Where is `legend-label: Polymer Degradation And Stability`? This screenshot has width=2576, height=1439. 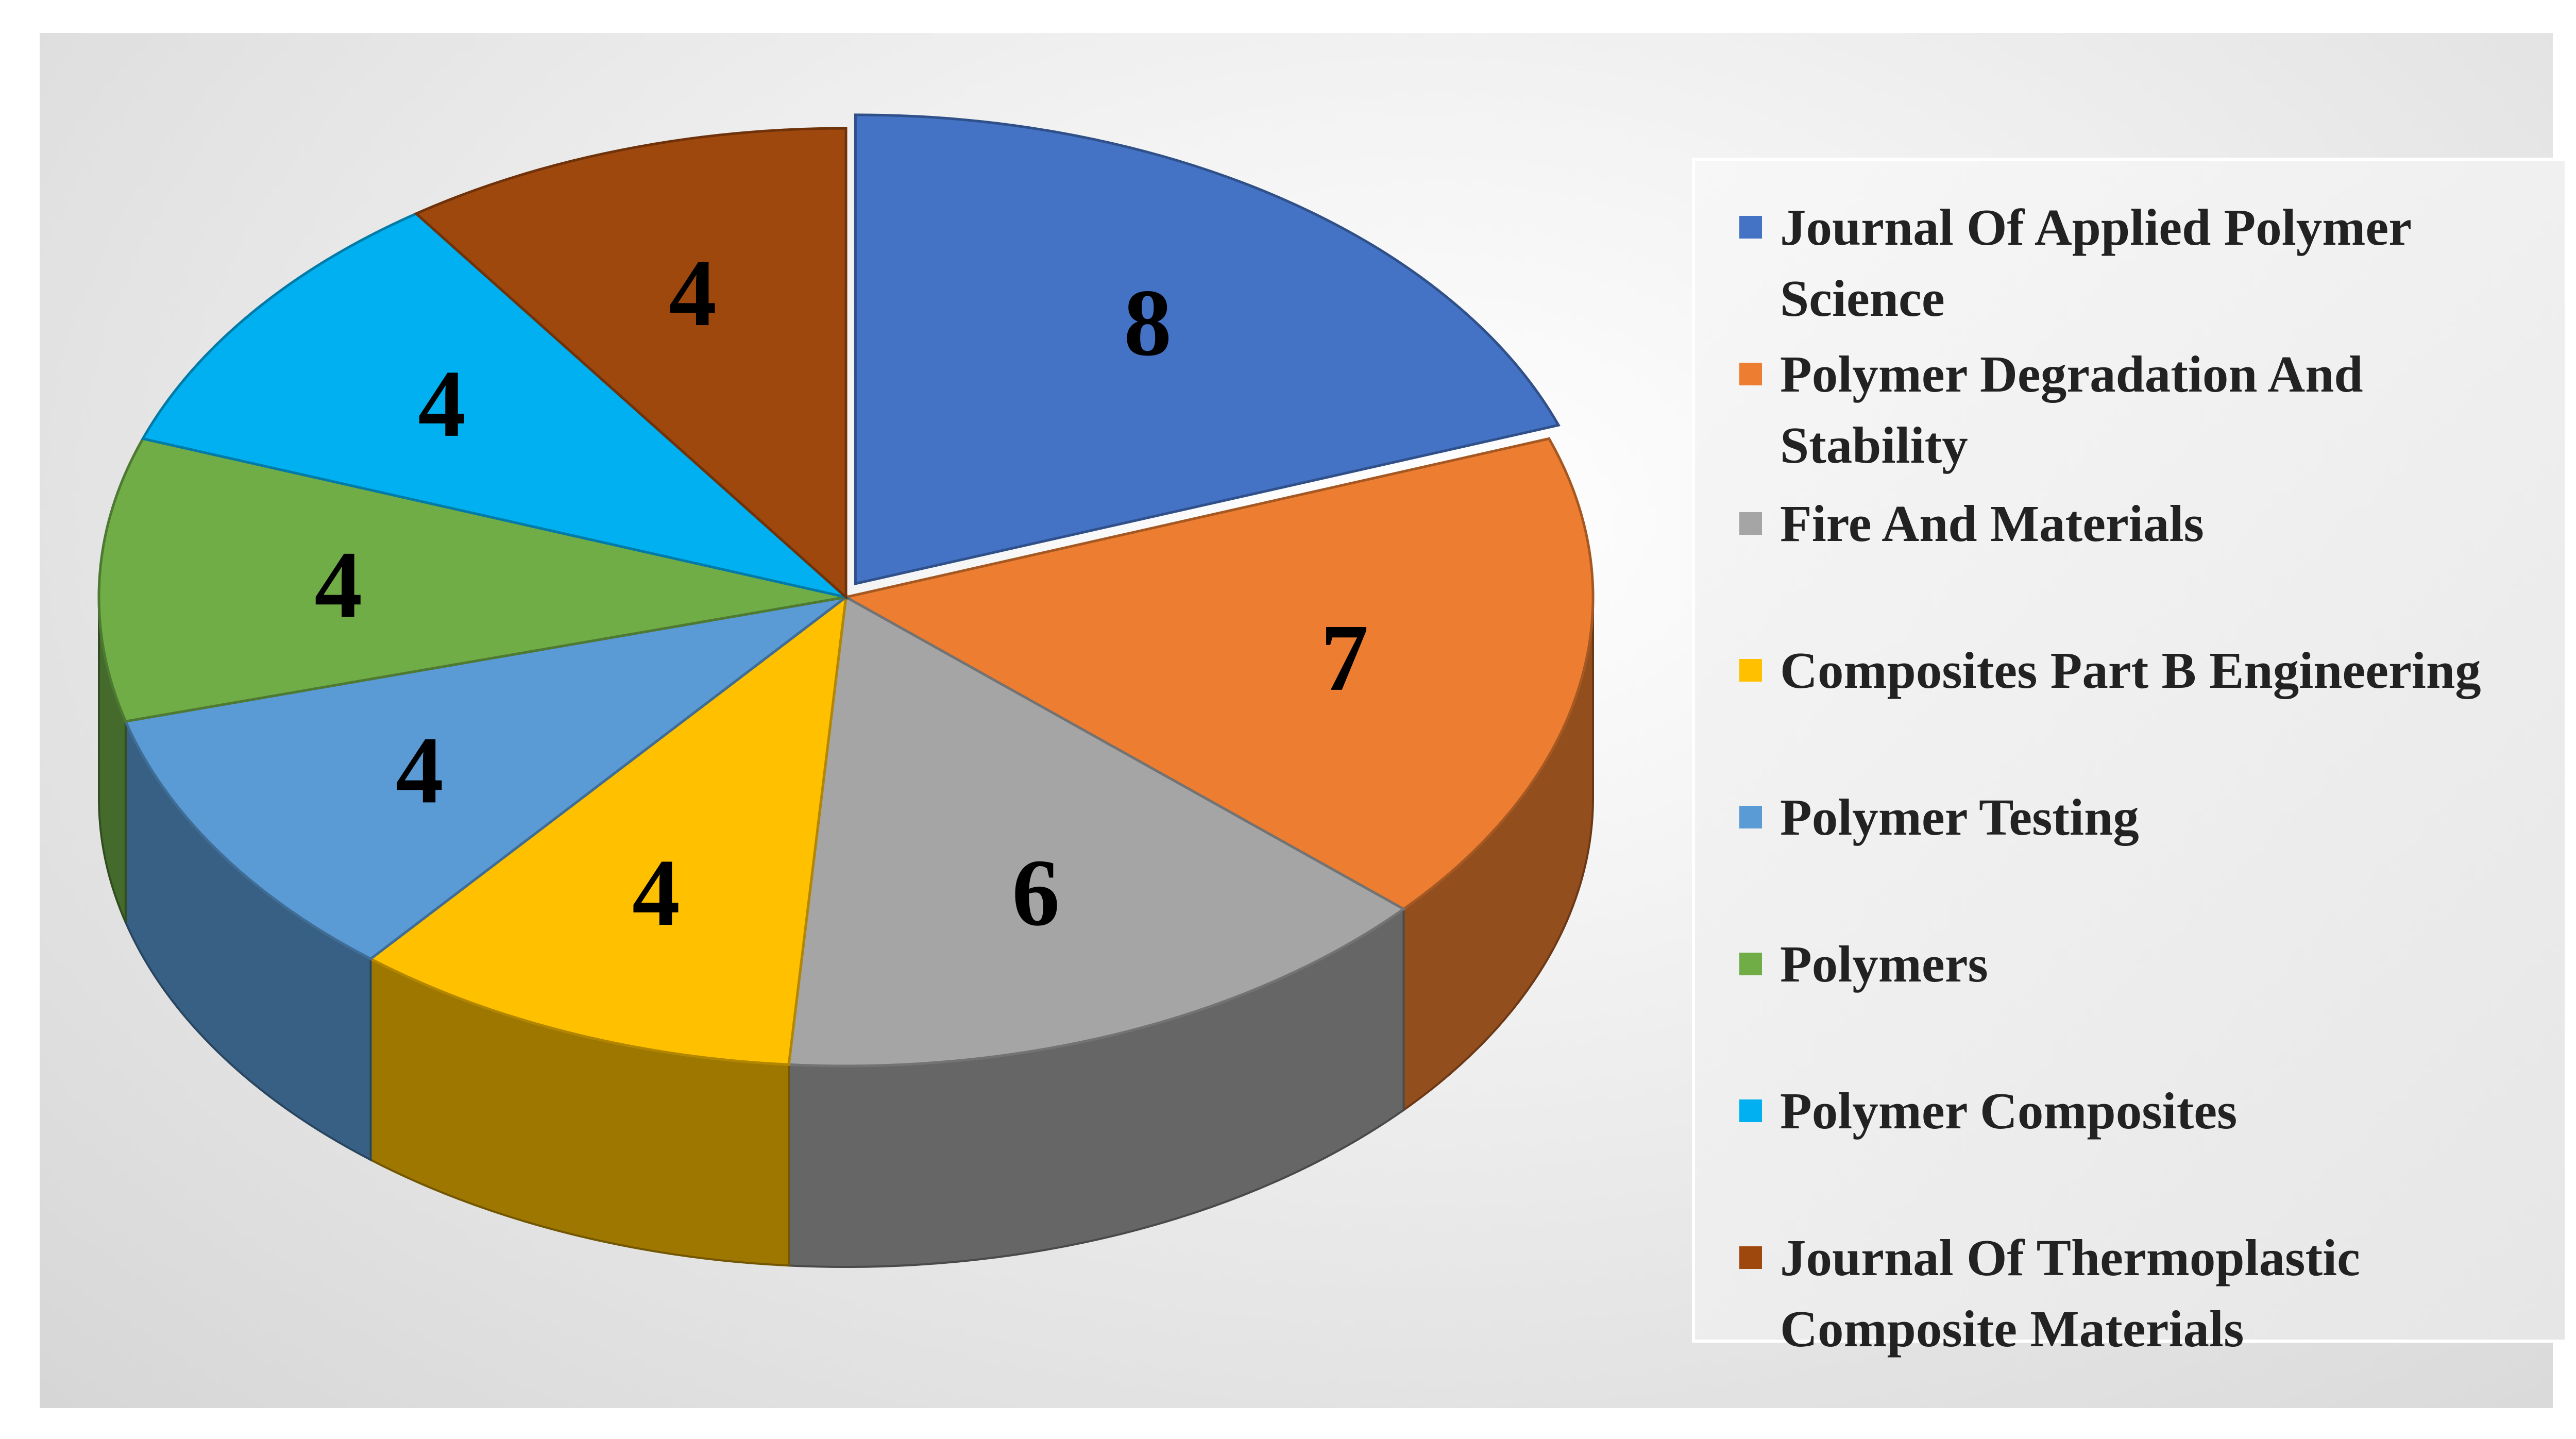 legend-label: Polymer Degradation And Stability is located at coordinates (2071, 410).